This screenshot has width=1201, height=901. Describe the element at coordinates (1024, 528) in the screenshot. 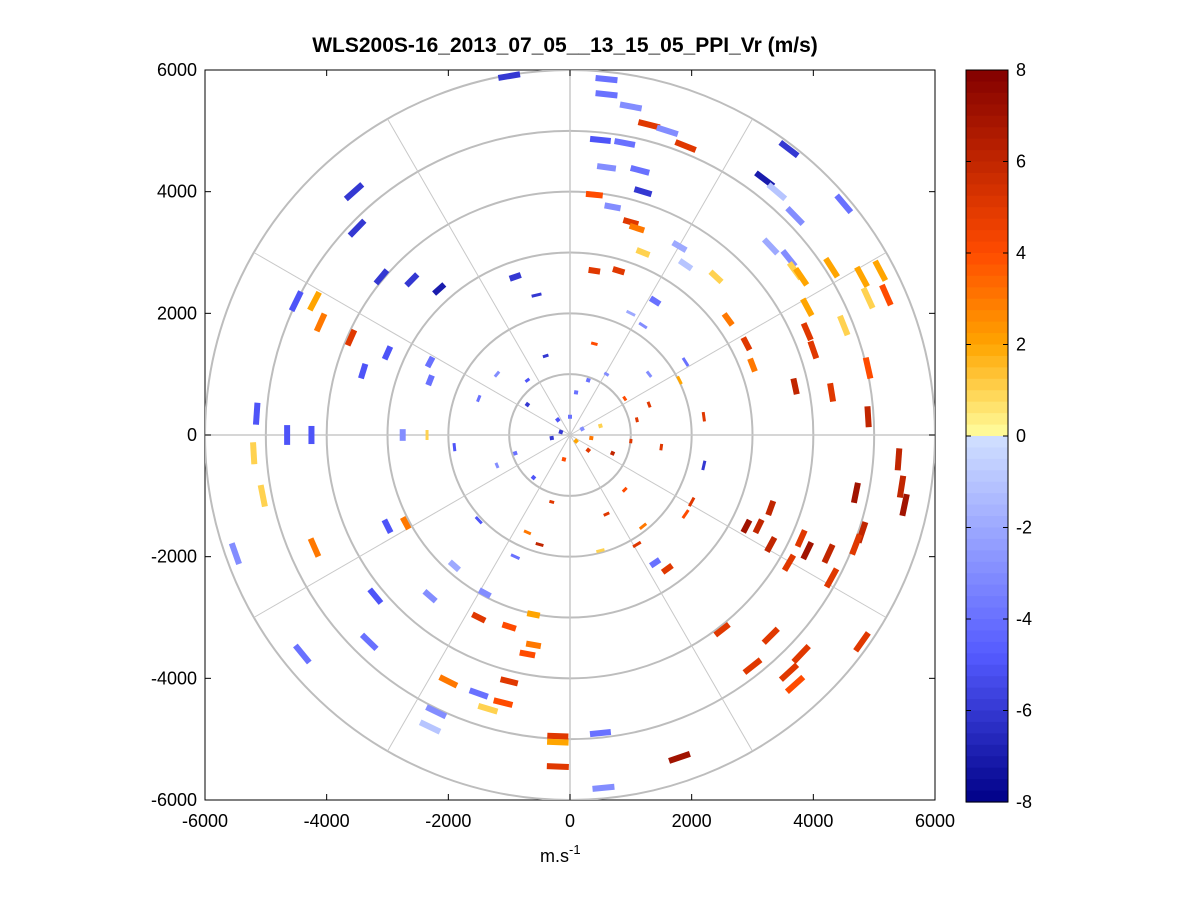

I see `colorbar-tick-label: -2` at that location.